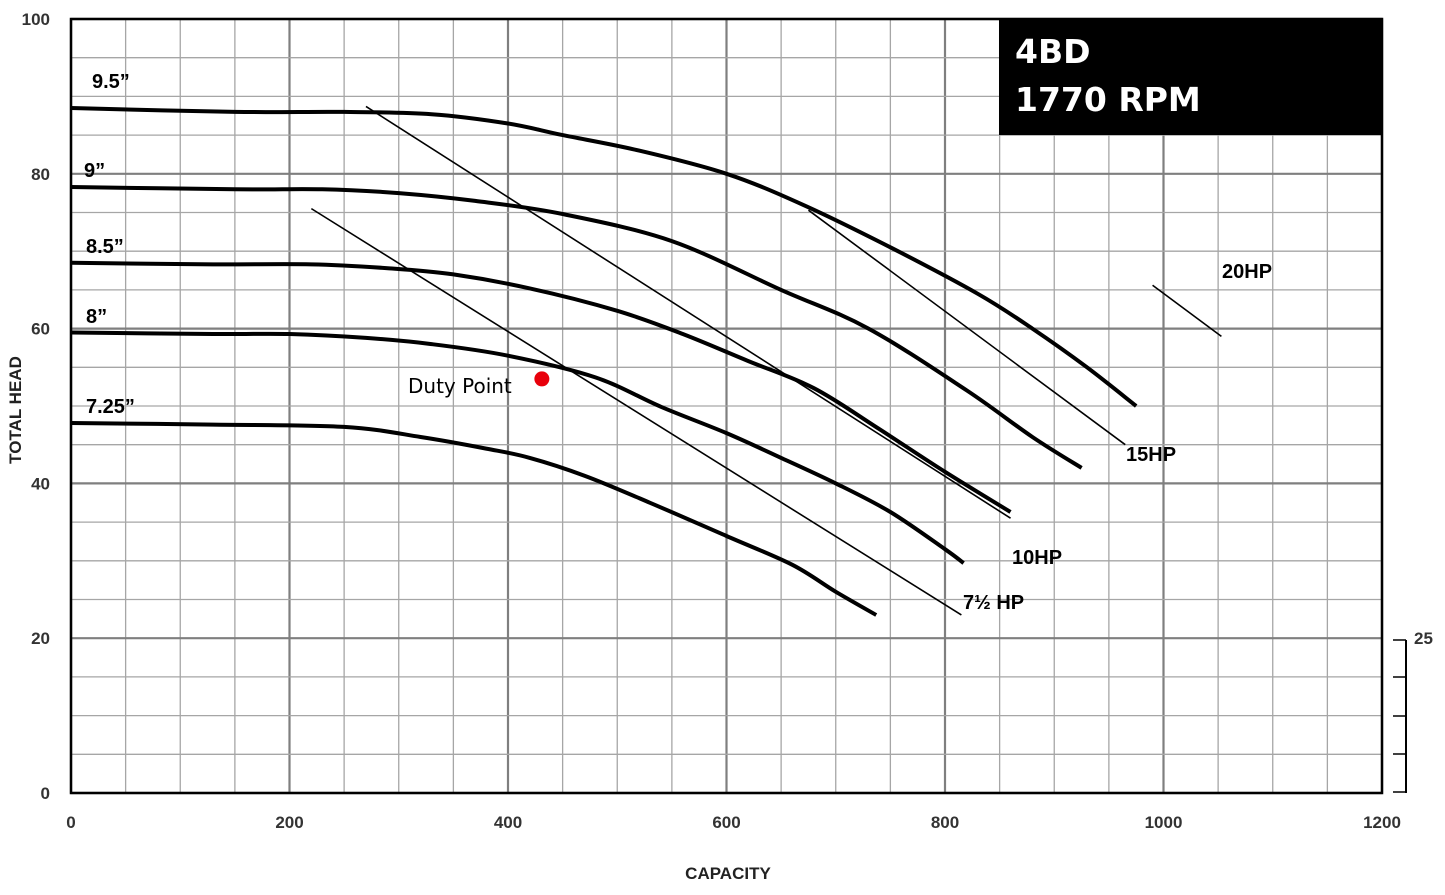  Describe the element at coordinates (508, 822) in the screenshot. I see `x-tick-label: 400` at that location.